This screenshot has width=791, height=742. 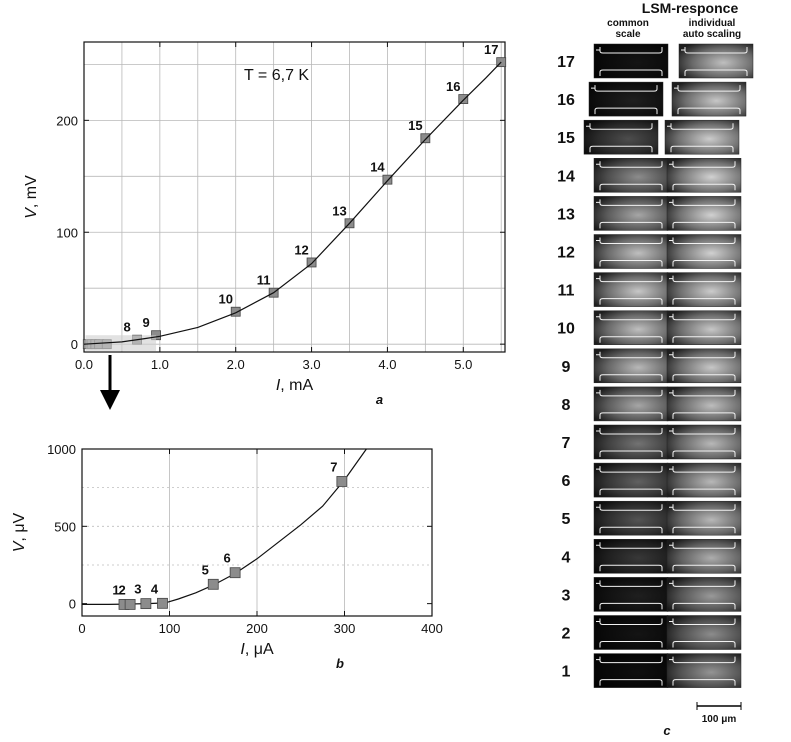 What do you see at coordinates (566, 214) in the screenshot?
I see `lsm-row-number: 13` at bounding box center [566, 214].